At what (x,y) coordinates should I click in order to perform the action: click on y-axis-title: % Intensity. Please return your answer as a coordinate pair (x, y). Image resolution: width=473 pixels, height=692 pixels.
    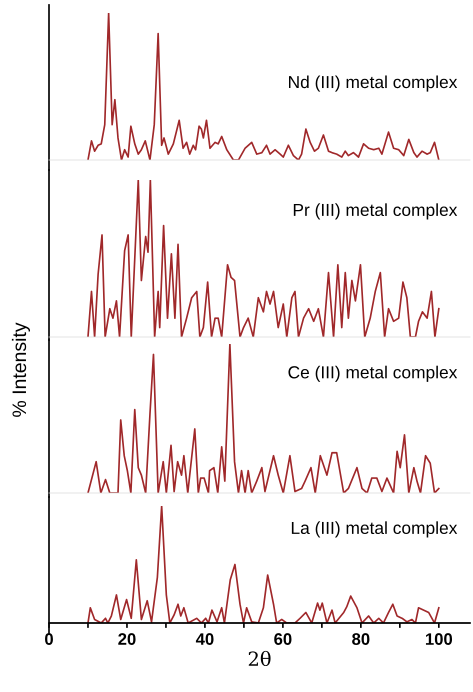
    Looking at the image, I should click on (21, 369).